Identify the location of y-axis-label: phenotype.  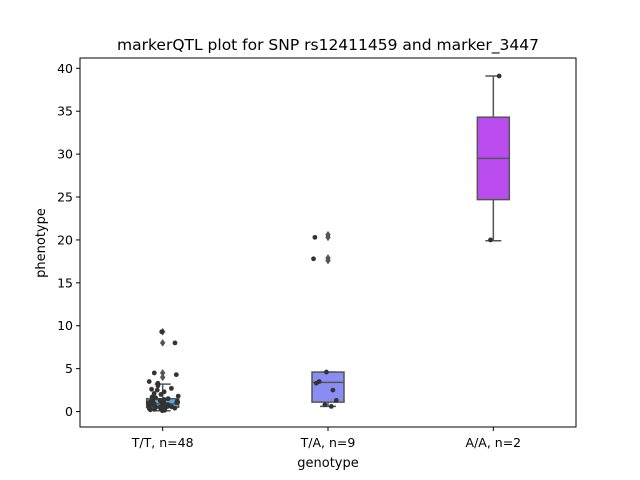
(41, 243).